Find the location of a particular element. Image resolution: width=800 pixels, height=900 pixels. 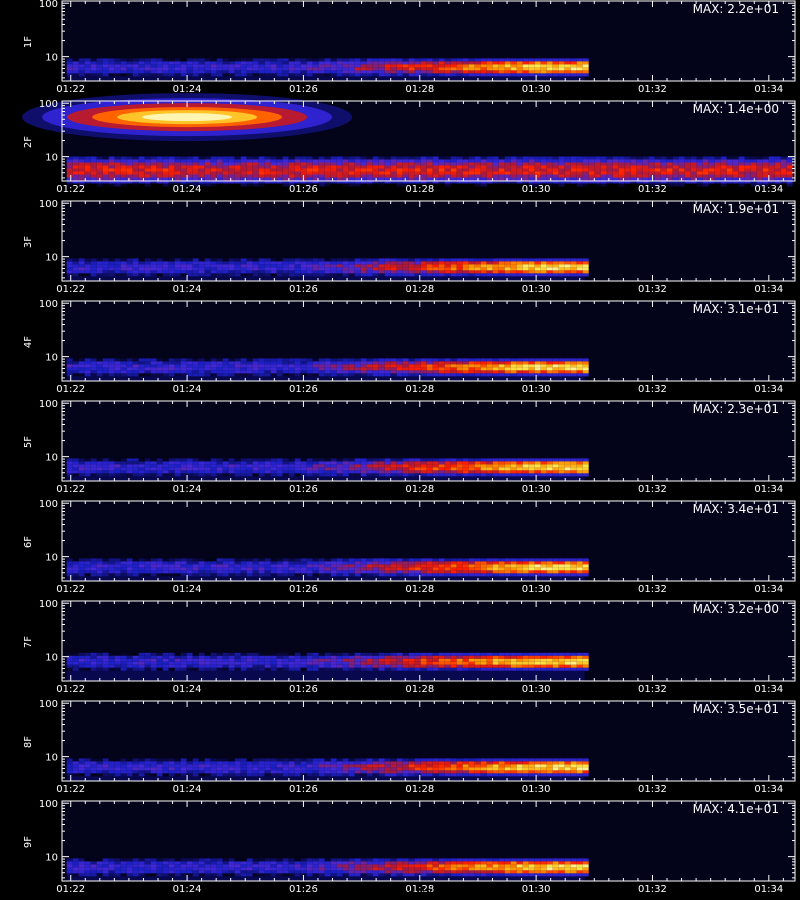

max-label: MAX: 2.3e+01 is located at coordinates (736, 409).